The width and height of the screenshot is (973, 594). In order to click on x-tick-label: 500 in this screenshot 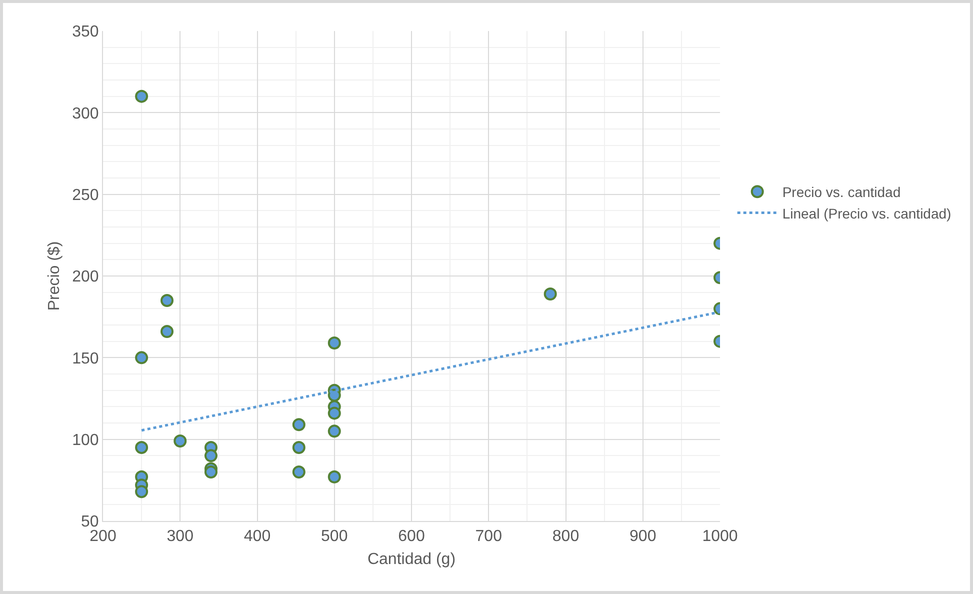, I will do `click(334, 537)`.